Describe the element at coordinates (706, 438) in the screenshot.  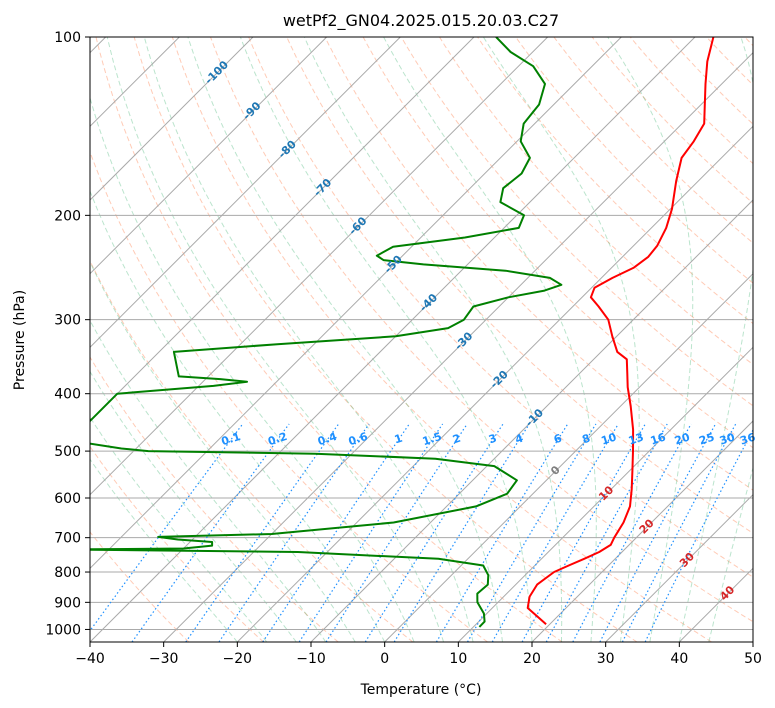
I see `mixing-ratio-label: 25` at that location.